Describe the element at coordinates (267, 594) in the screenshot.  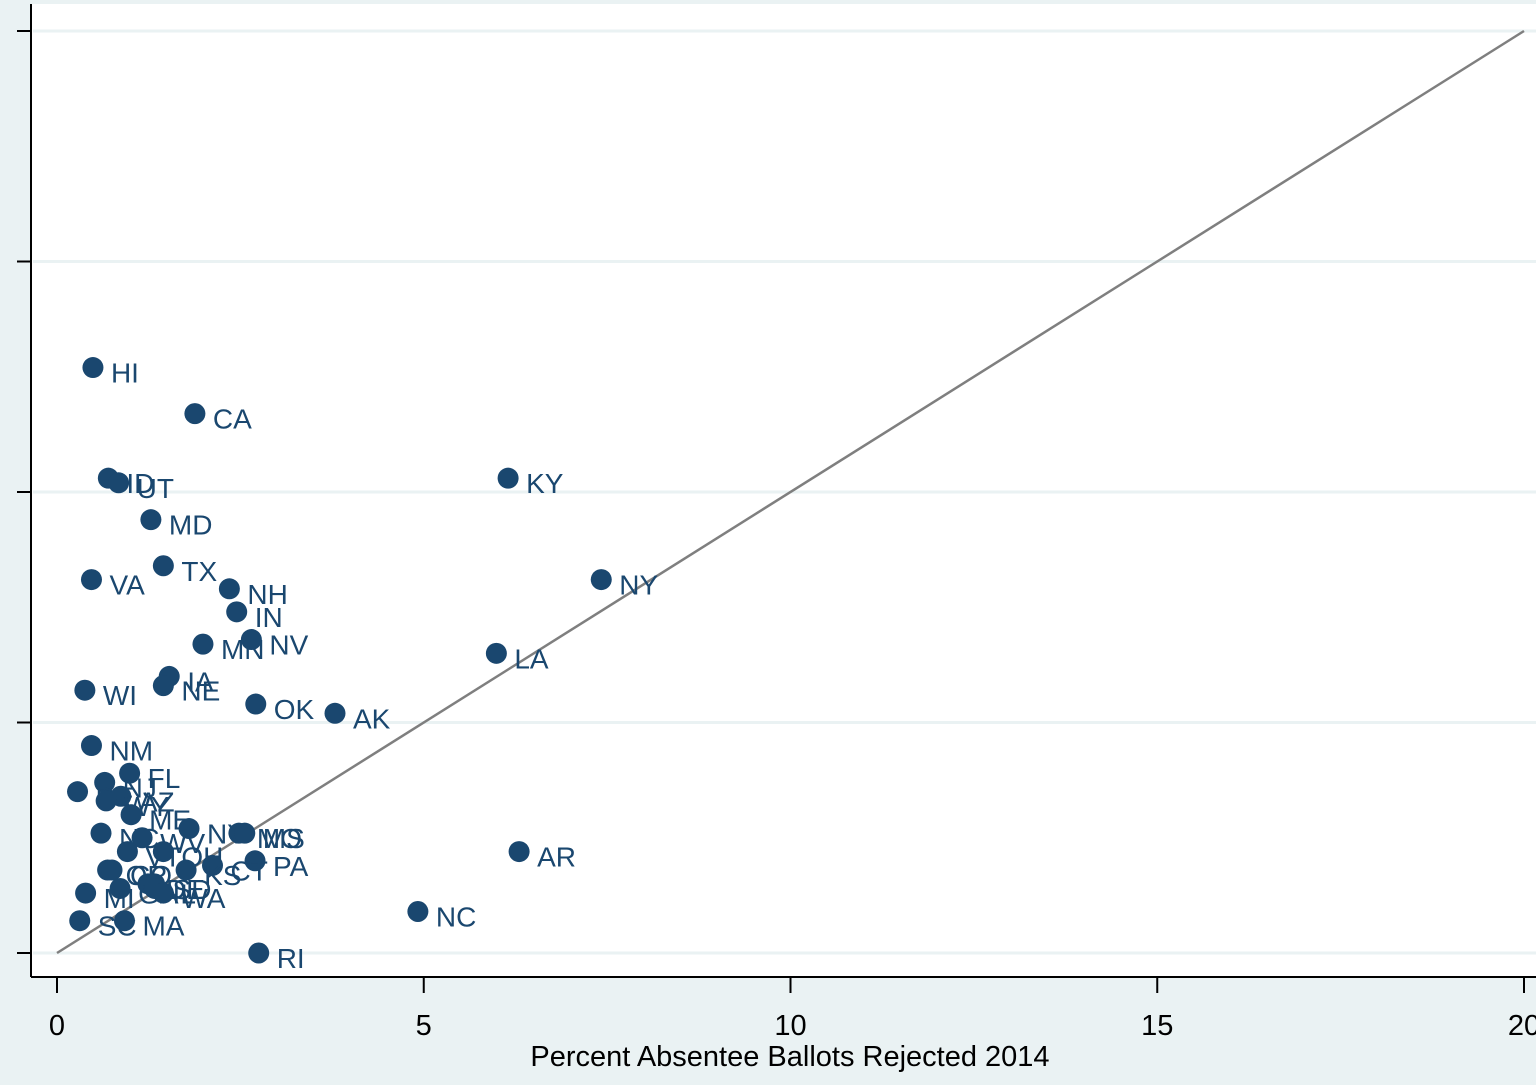
I see `point-label: NH` at that location.